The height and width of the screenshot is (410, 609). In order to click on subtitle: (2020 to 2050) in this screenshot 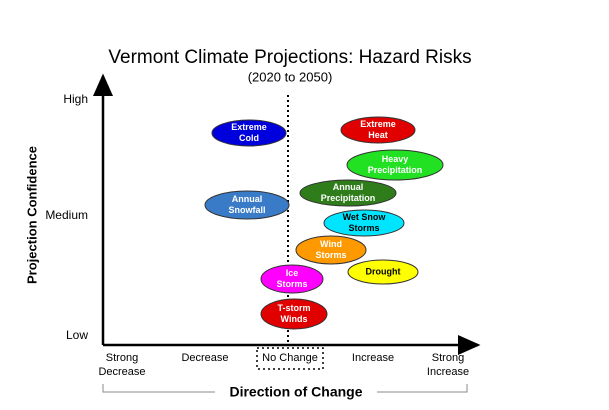, I will do `click(290, 76)`.